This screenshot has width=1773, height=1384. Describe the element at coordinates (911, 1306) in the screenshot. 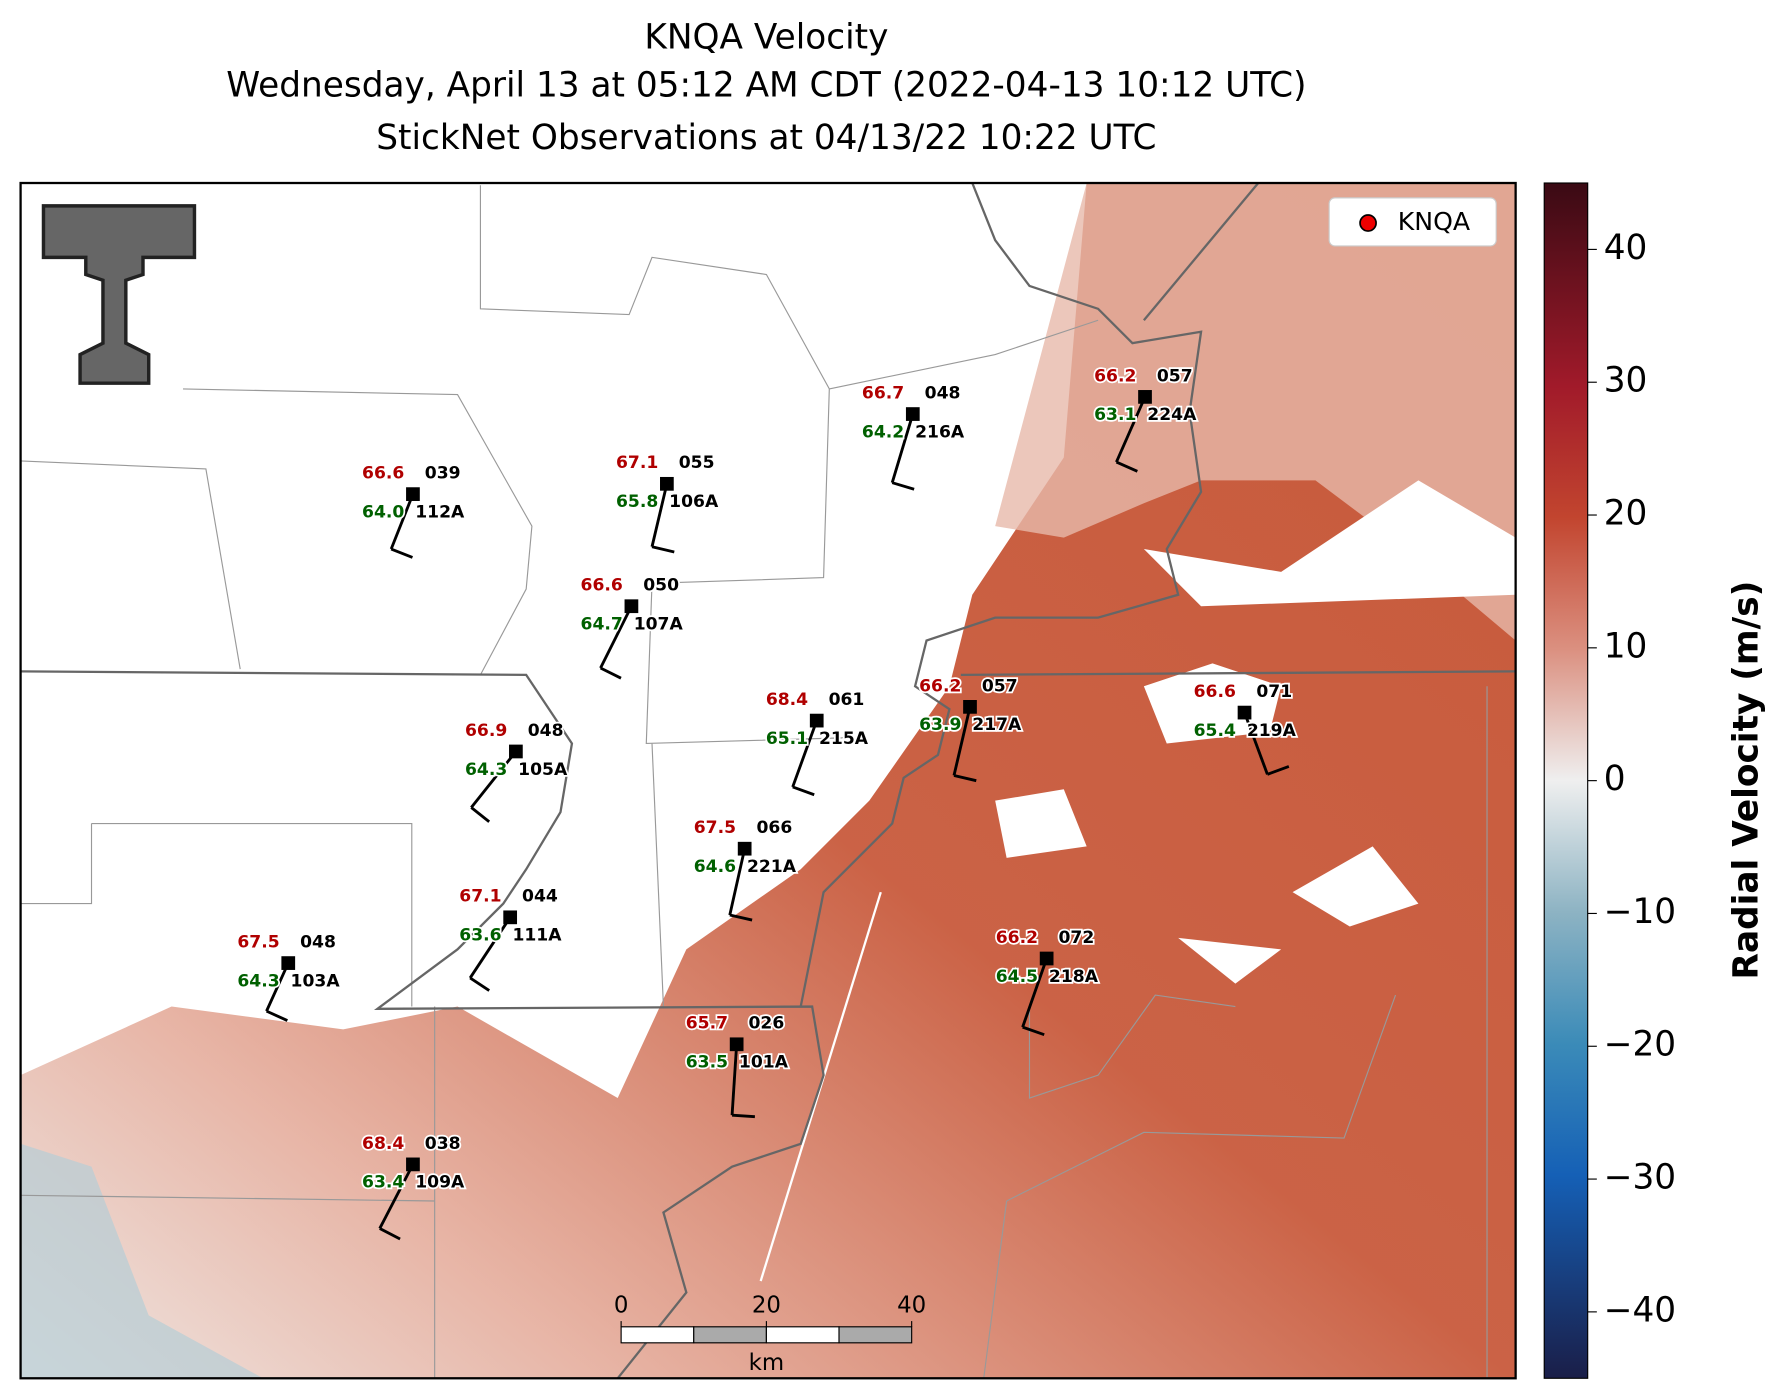

I see `scale-tick-label: 40` at that location.